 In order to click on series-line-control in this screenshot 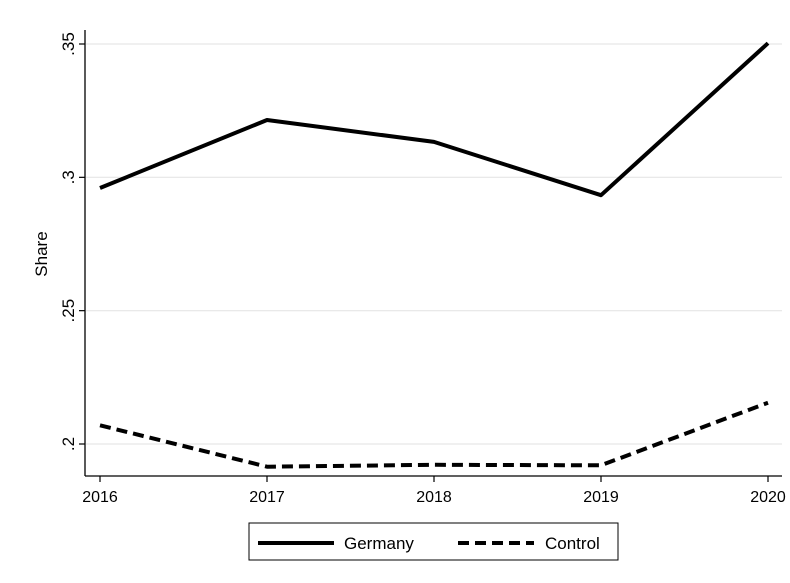, I will do `click(434, 434)`.